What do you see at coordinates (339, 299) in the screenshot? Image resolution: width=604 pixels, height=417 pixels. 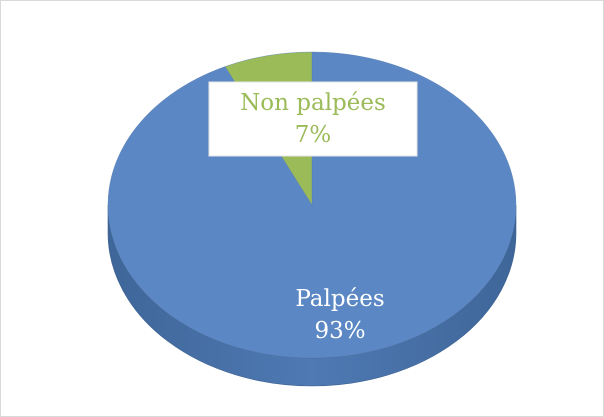 I see `slice-label-name: Palpées` at bounding box center [339, 299].